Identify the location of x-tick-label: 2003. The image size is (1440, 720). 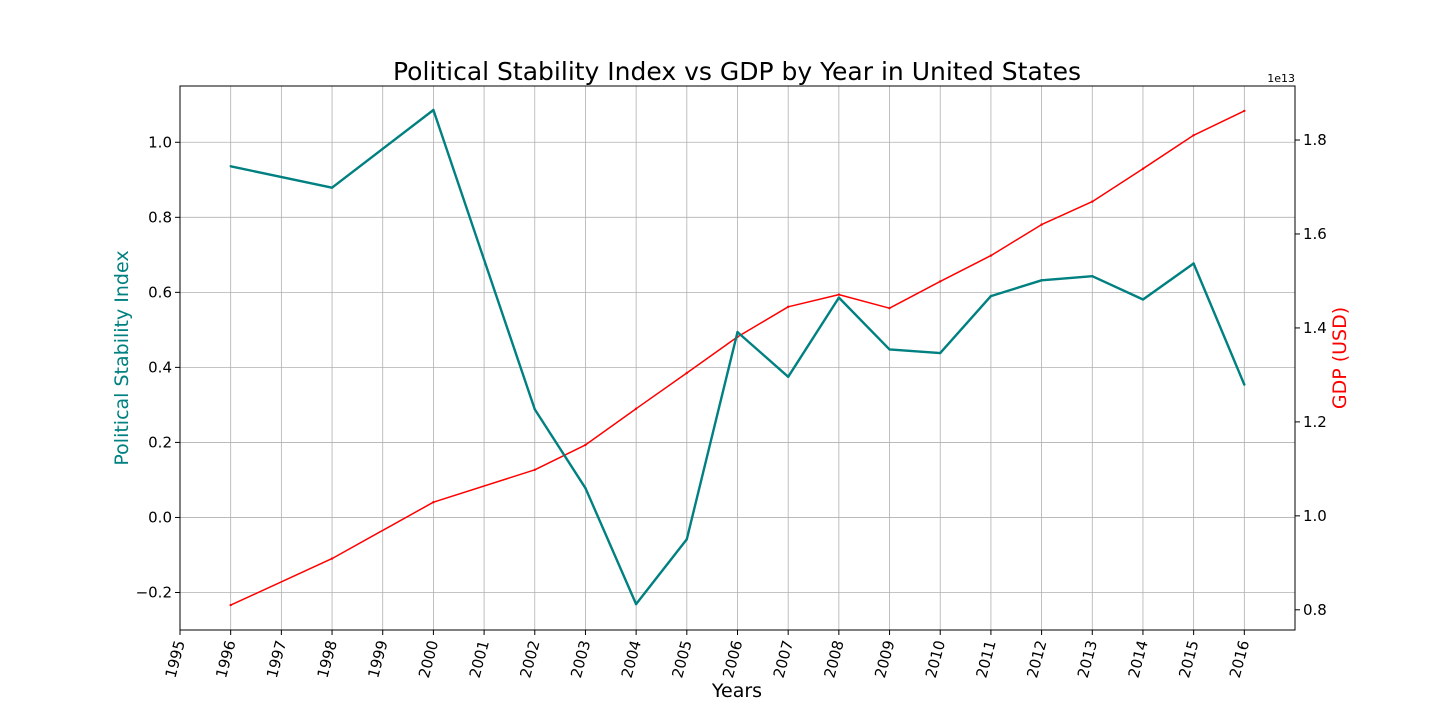
(580, 659).